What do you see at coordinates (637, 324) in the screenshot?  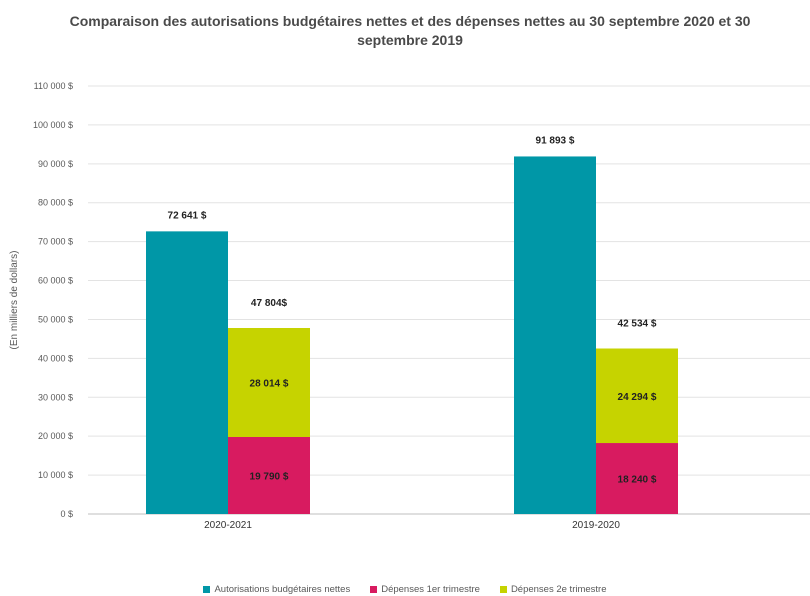 I see `data-label-total: 42 534 $` at bounding box center [637, 324].